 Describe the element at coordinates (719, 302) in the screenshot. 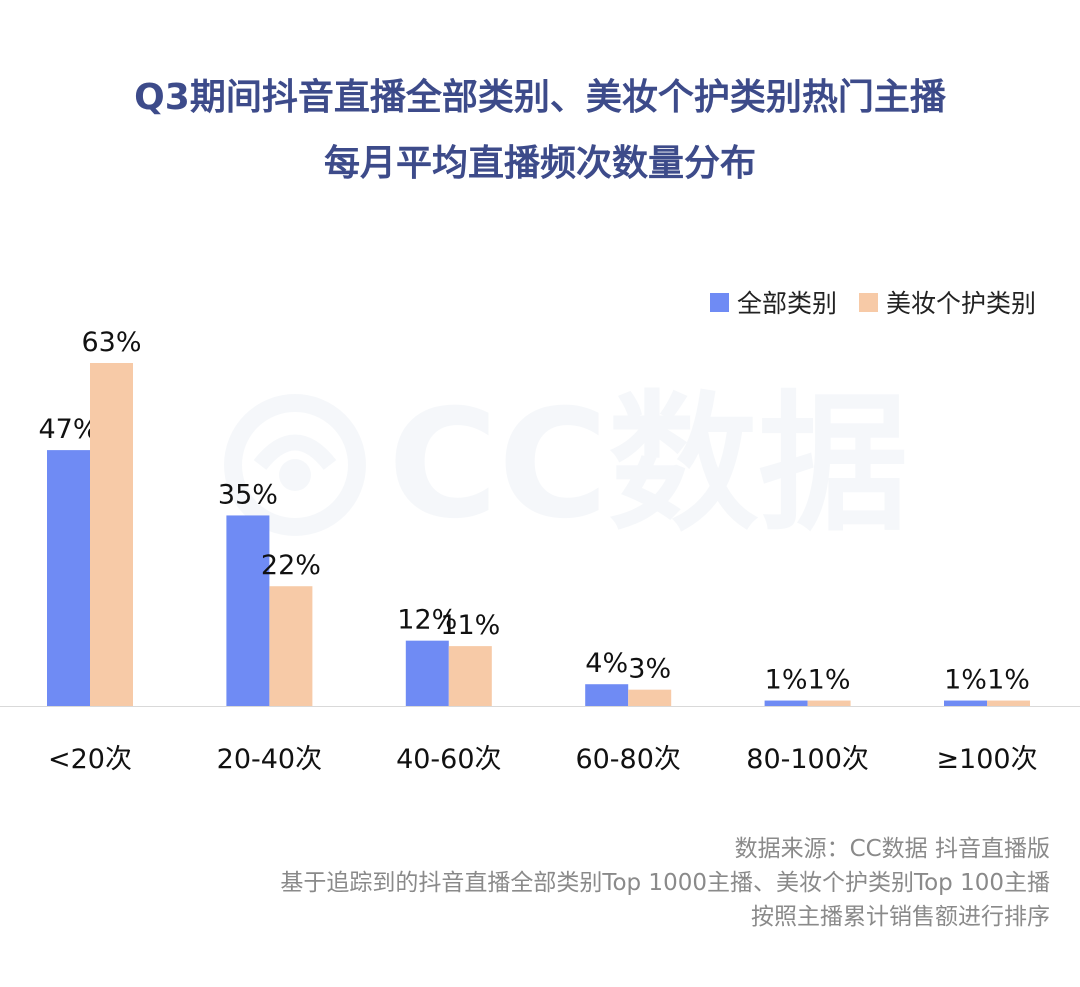

I see `legend-swatch-all` at that location.